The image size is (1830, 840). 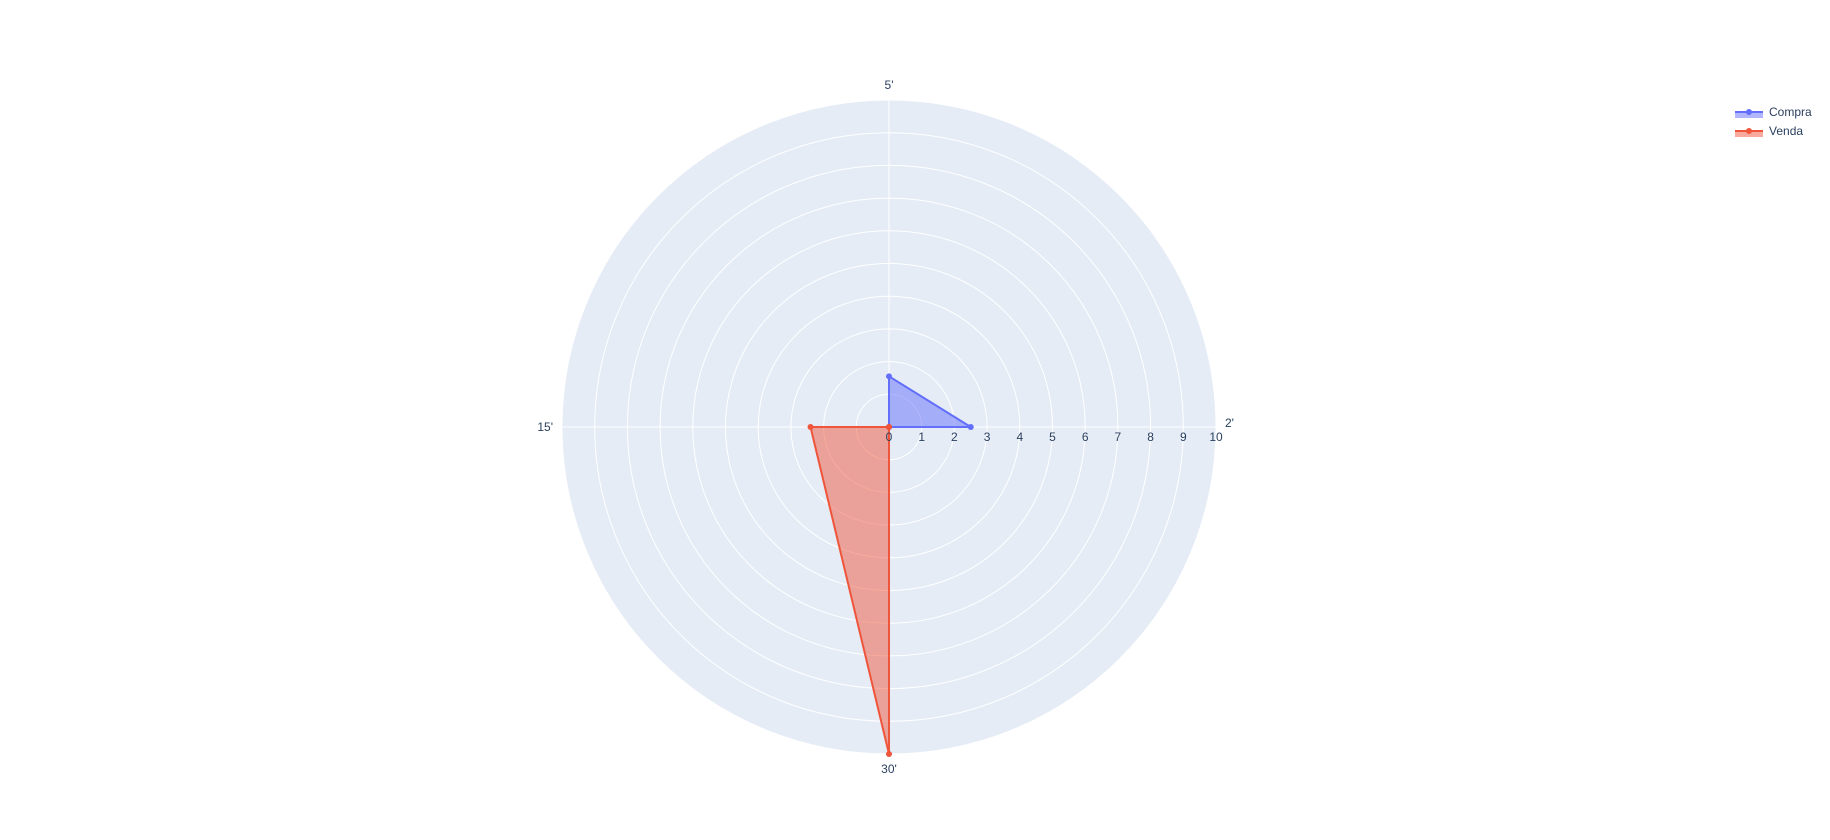 What do you see at coordinates (849, 590) in the screenshot?
I see `series-venda-area` at bounding box center [849, 590].